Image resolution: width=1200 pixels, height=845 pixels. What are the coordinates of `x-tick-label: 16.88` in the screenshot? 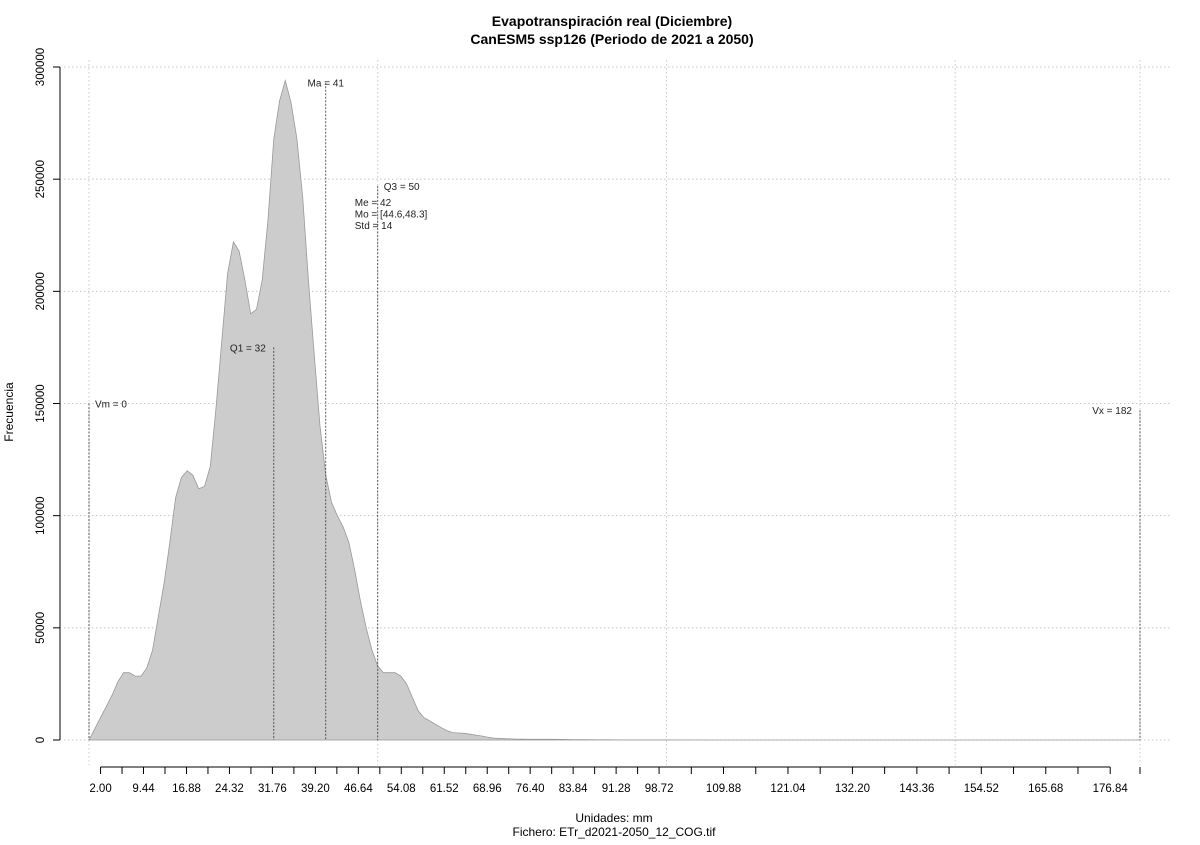 It's located at (186, 789).